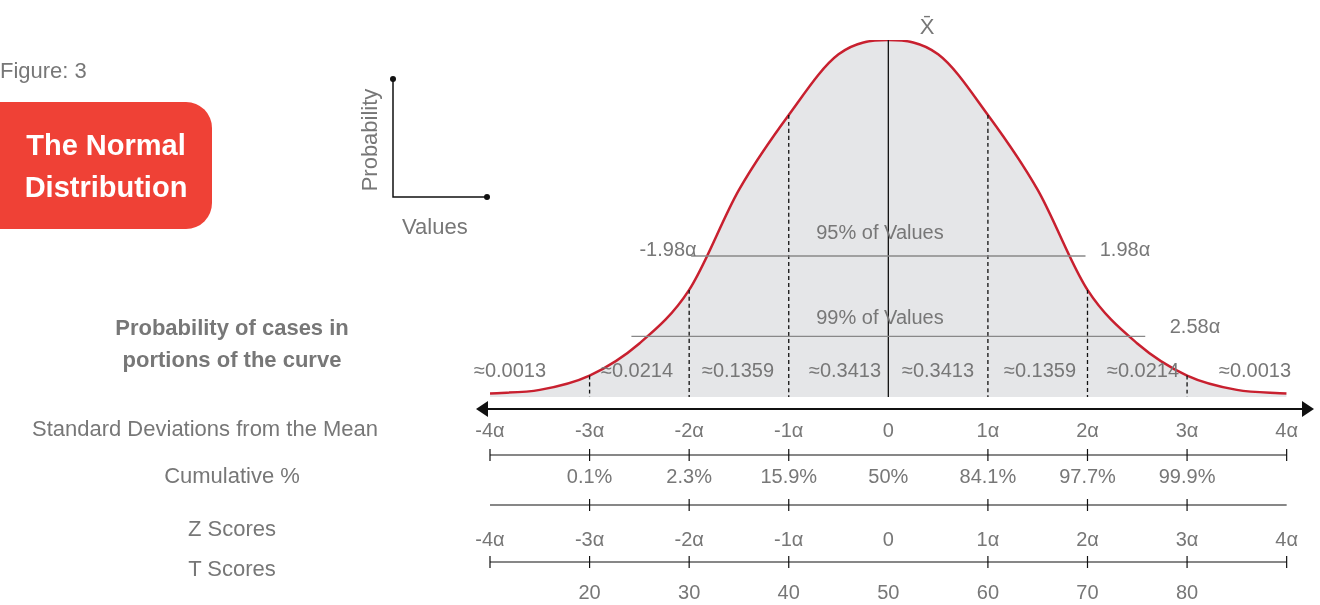  What do you see at coordinates (589, 538) in the screenshot?
I see `text: -3α` at bounding box center [589, 538].